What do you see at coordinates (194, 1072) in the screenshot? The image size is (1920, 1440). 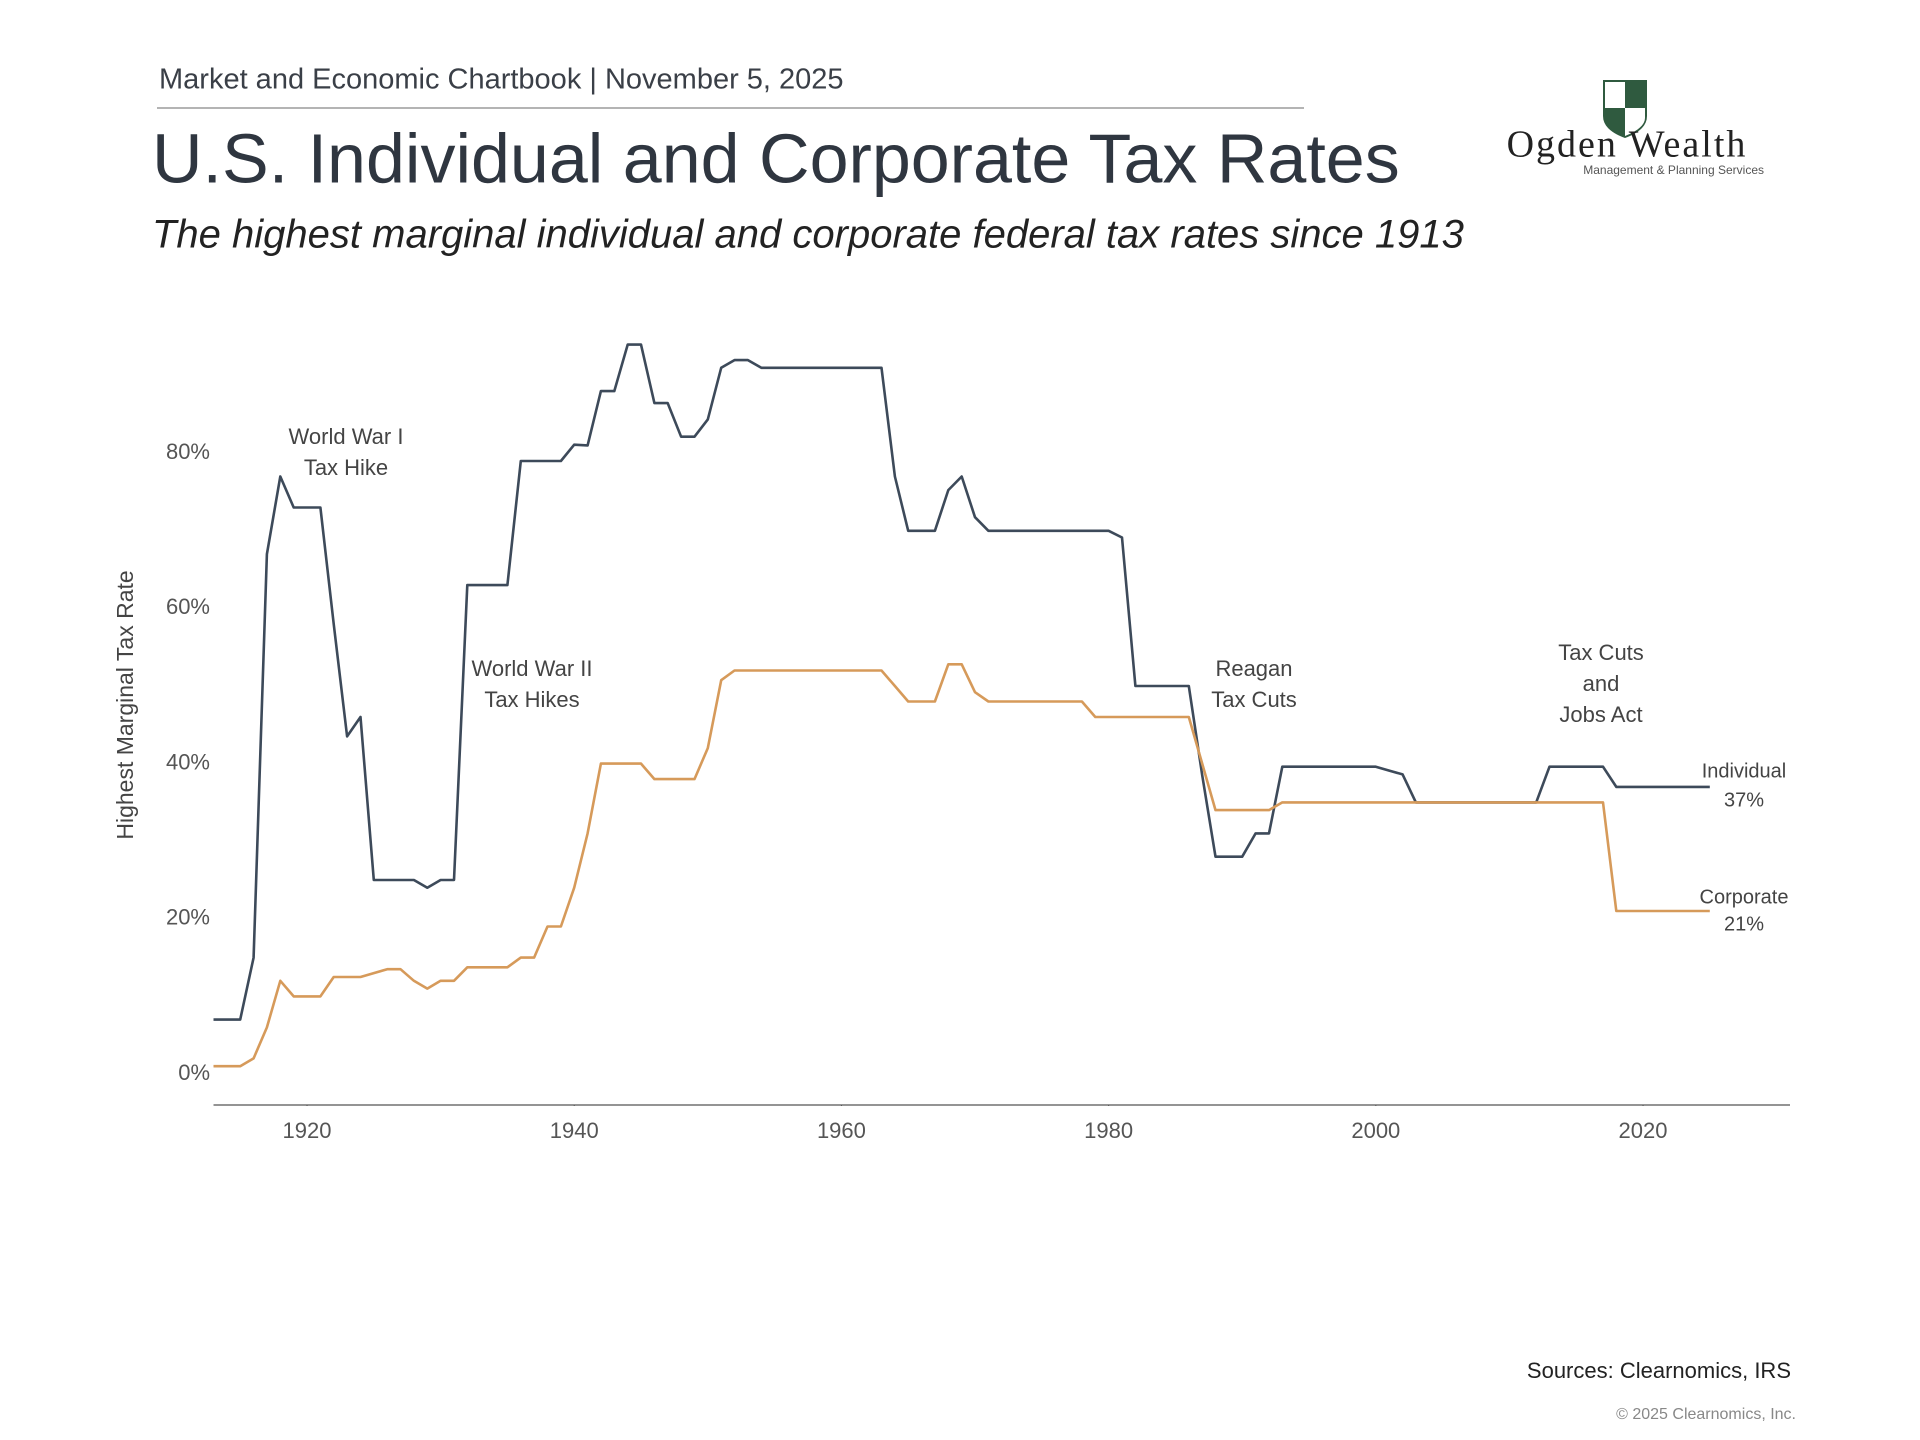 I see `y-tick-label: 0%` at bounding box center [194, 1072].